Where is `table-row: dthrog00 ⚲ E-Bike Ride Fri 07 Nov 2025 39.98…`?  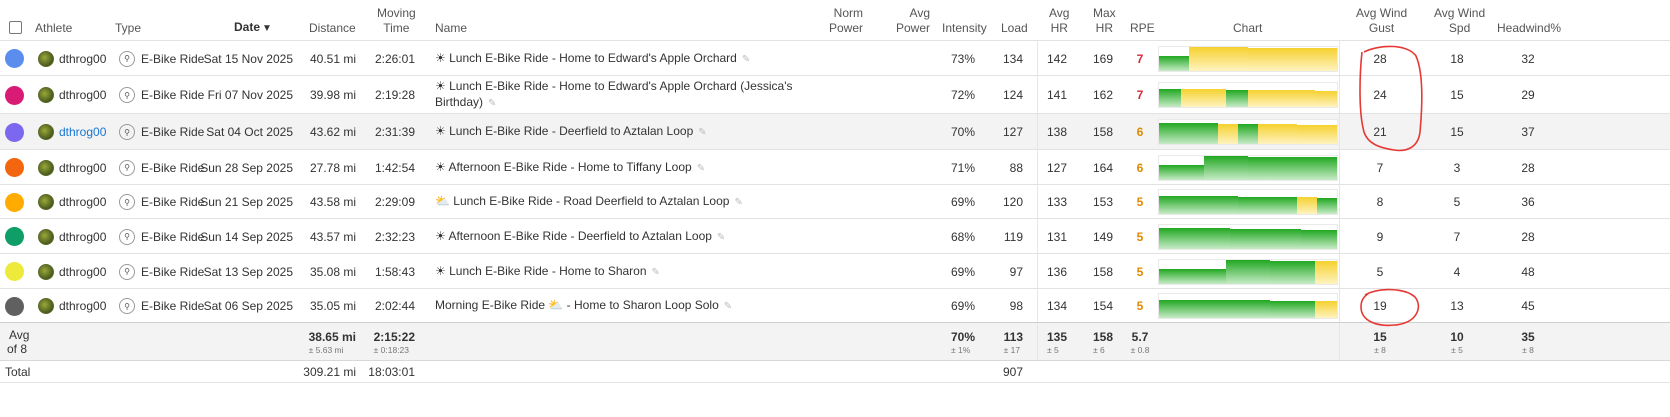
table-row: dthrog00 ⚲ E-Bike Ride Fri 07 Nov 2025 39.98… is located at coordinates (835, 94).